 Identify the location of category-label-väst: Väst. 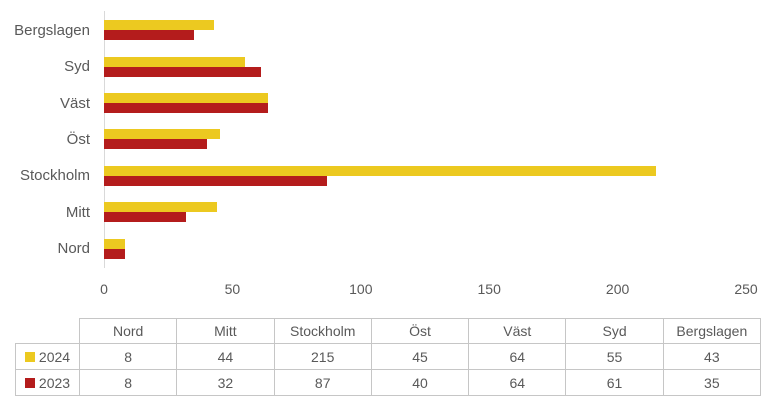
(74, 103).